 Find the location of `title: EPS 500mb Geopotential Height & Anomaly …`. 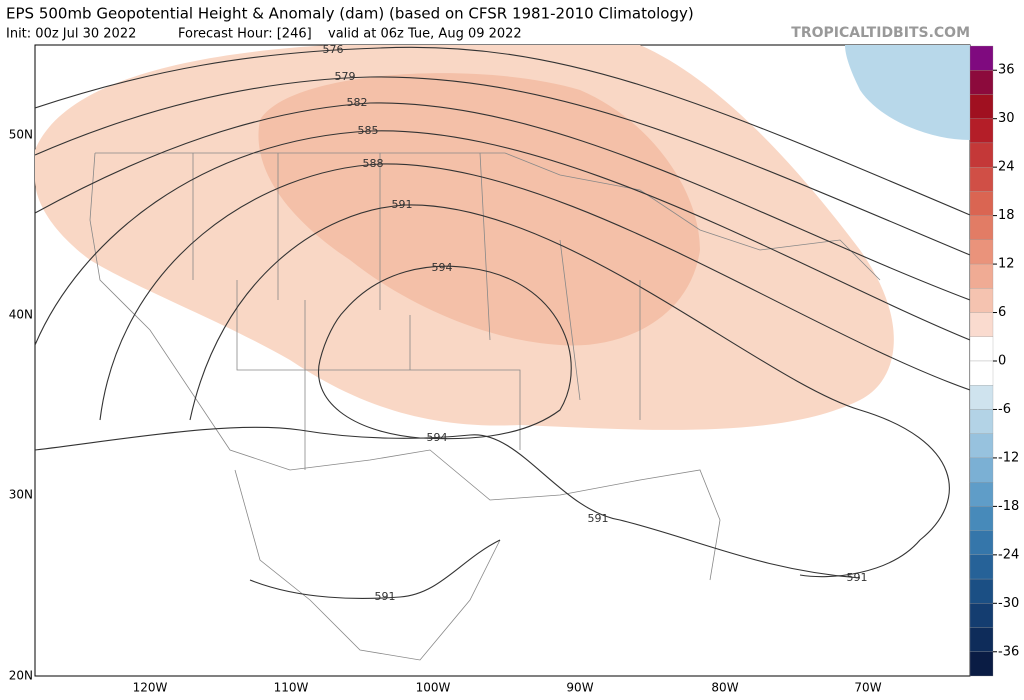

title: EPS 500mb Geopotential Height & Anomaly … is located at coordinates (350, 14).